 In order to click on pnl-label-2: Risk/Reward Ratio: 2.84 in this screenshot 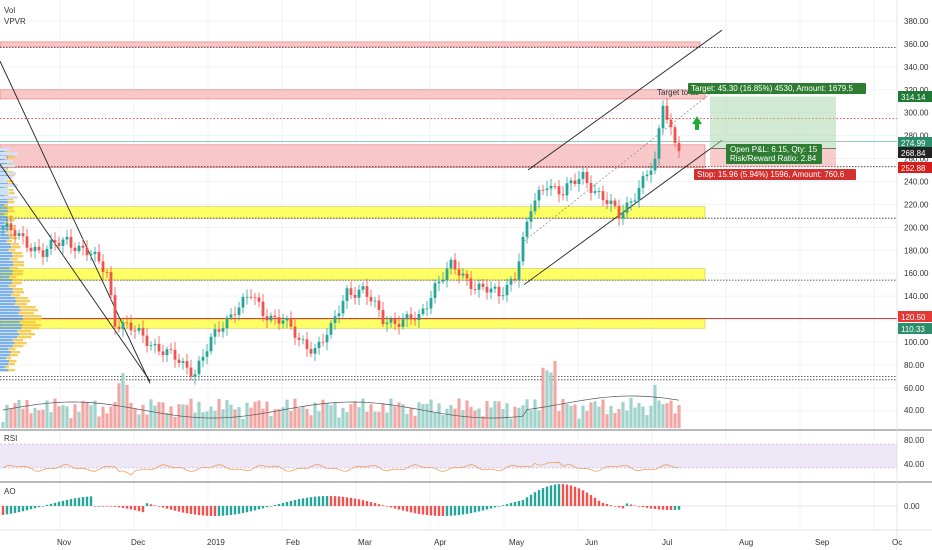, I will do `click(773, 158)`.